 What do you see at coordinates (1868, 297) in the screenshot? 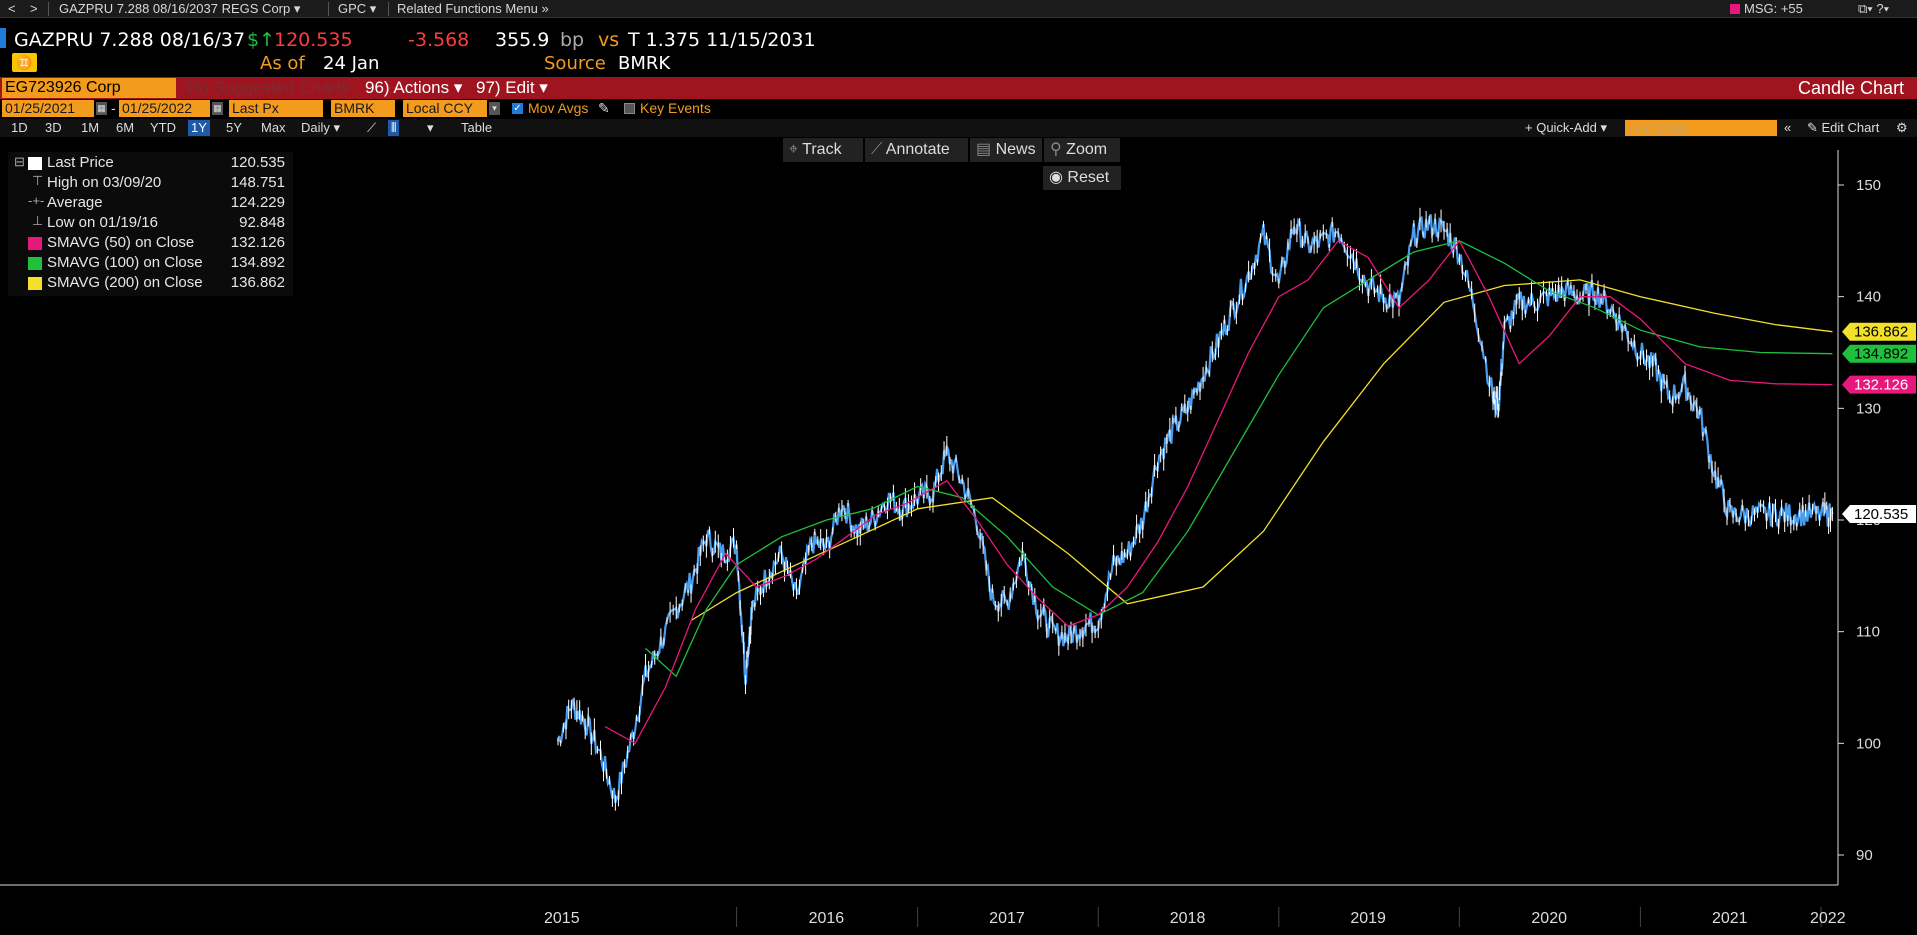
I see `y-tick-label: 140` at bounding box center [1868, 297].